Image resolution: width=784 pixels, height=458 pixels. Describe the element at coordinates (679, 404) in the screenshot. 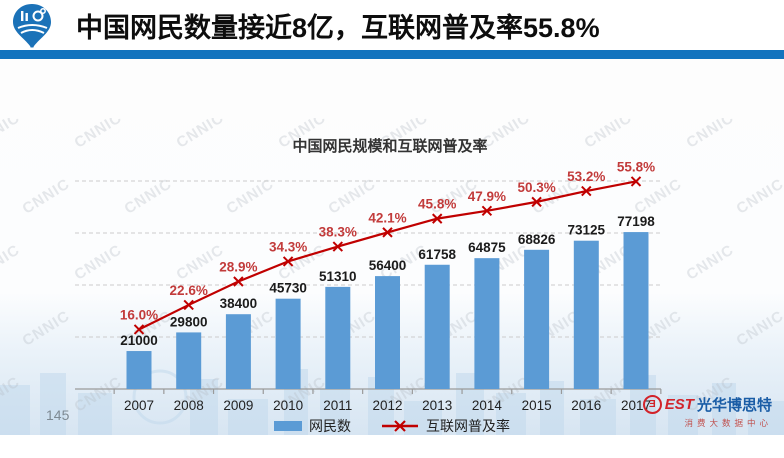

I see `best-logo-text: EST` at that location.